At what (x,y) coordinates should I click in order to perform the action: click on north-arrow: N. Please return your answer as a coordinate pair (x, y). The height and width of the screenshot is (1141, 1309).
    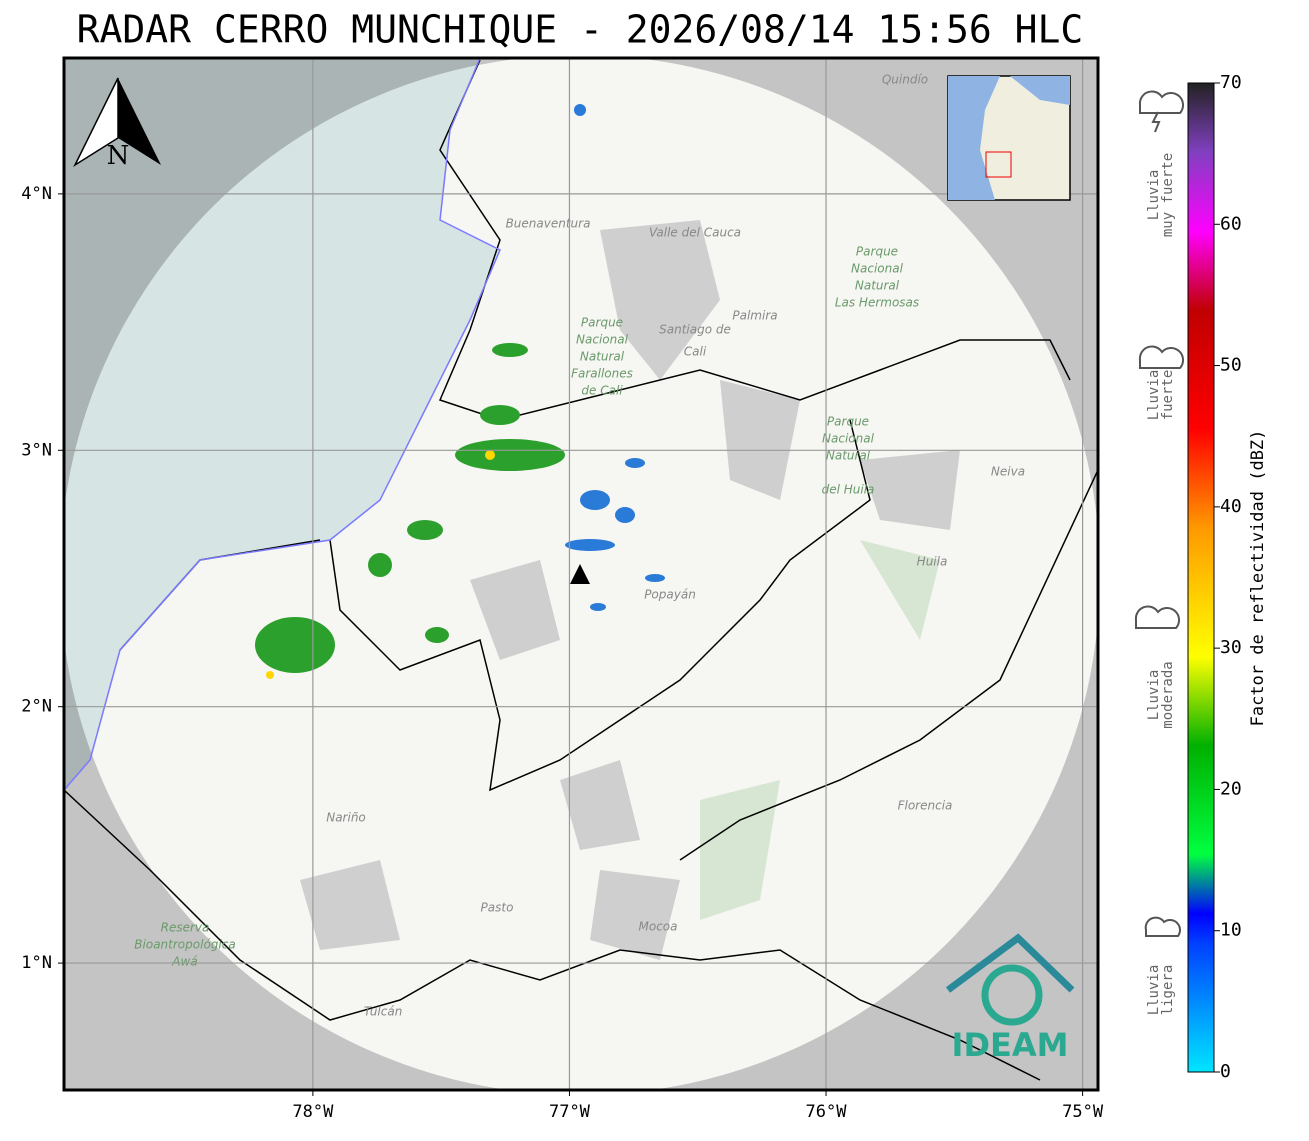
    Looking at the image, I should click on (118, 156).